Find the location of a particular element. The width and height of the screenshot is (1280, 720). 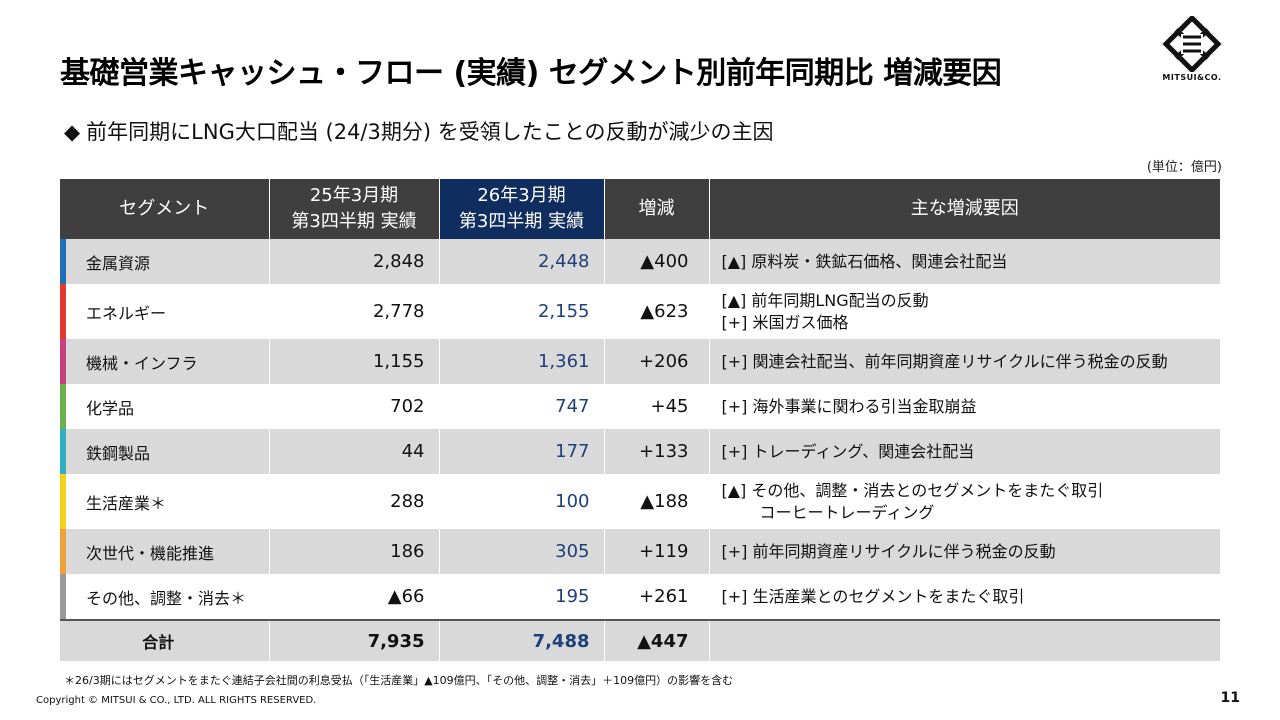

reason-cell: [+] 生活産業とのセグメントをまたぐ取引 is located at coordinates (964, 597).